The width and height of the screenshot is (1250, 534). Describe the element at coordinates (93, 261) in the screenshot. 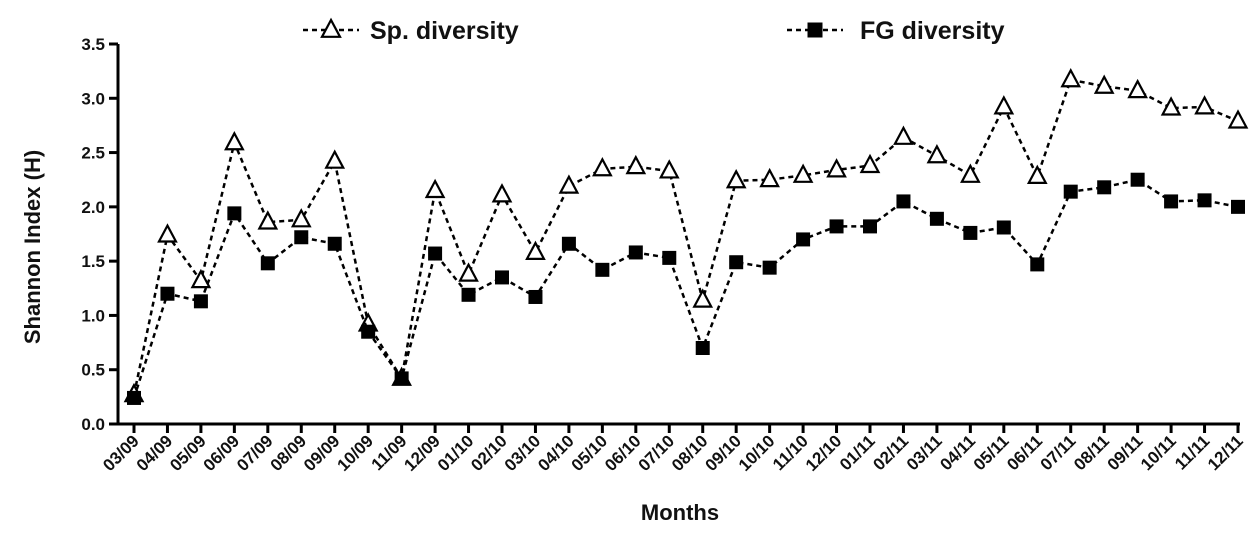

I see `y-tick-label: 1.5` at that location.